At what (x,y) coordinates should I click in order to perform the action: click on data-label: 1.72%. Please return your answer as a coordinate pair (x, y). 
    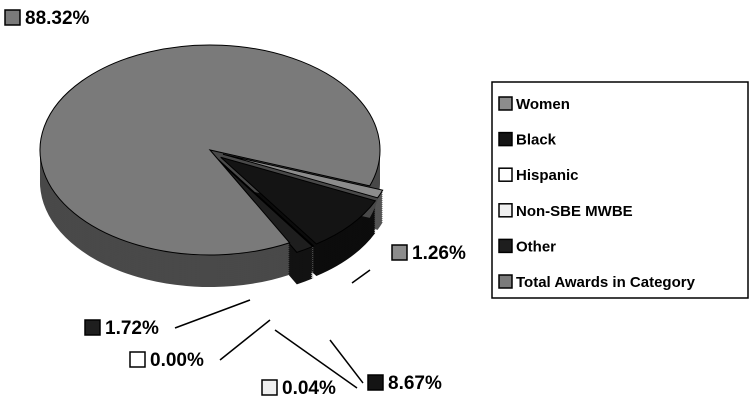
    Looking at the image, I should click on (132, 328).